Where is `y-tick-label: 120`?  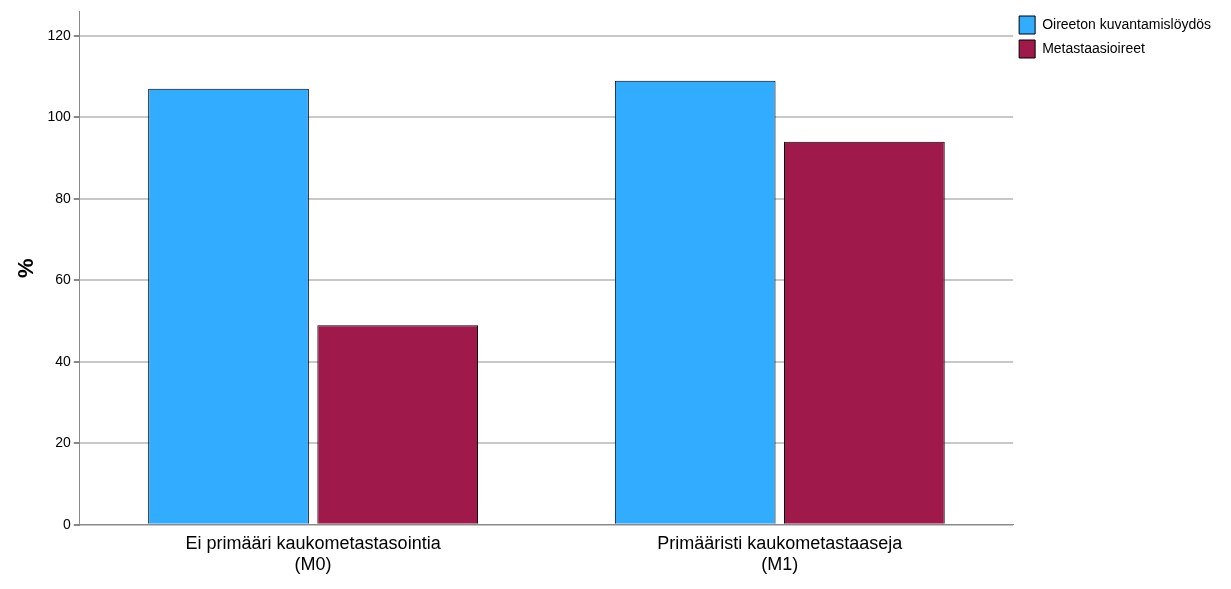 y-tick-label: 120 is located at coordinates (59, 34).